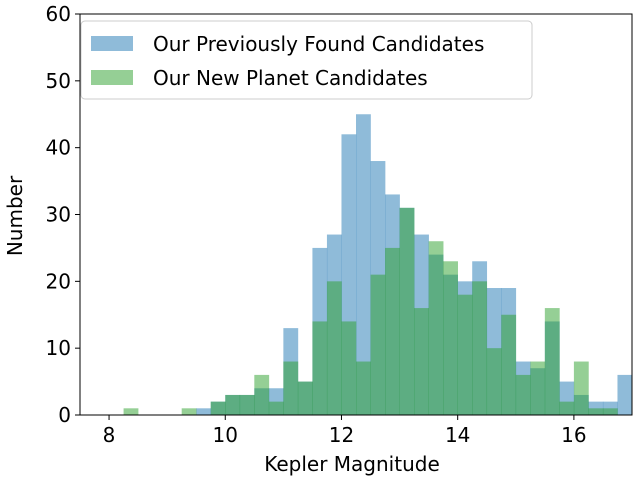 This screenshot has width=640, height=484. What do you see at coordinates (573, 435) in the screenshot?
I see `x-tick-label: 16` at bounding box center [573, 435].